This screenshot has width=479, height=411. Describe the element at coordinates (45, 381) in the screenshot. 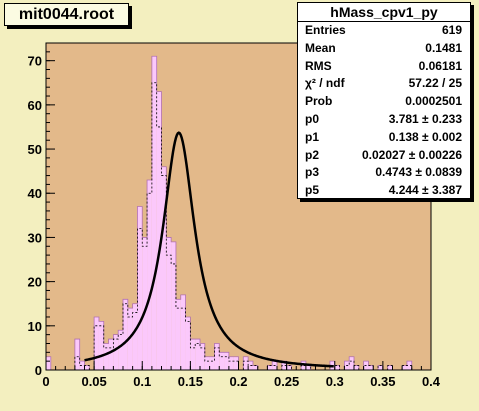

I see `x-tick-label: 0` at that location.